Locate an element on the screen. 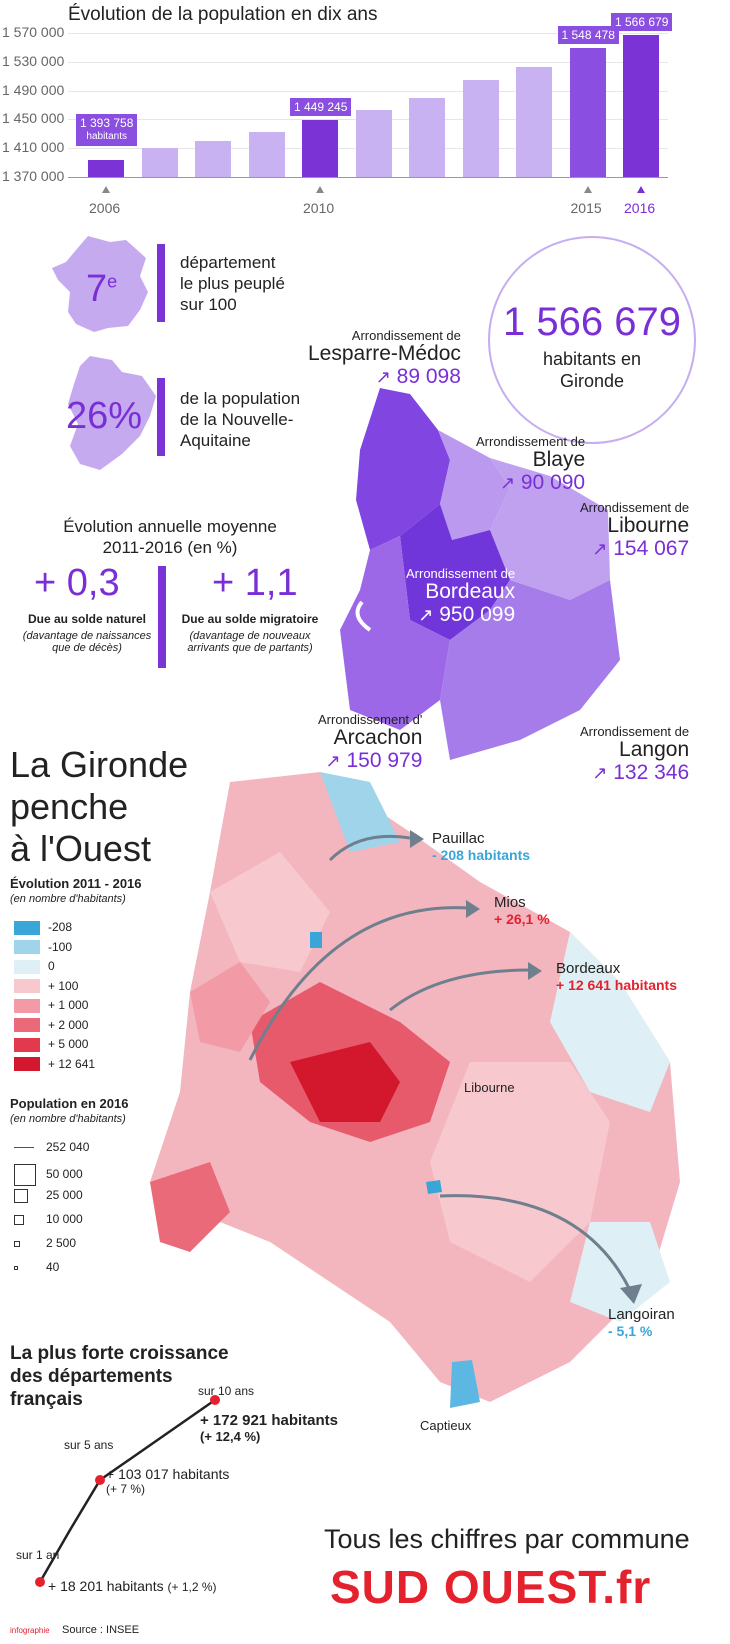  section2-title-3: à l'Ouest is located at coordinates (80, 848).